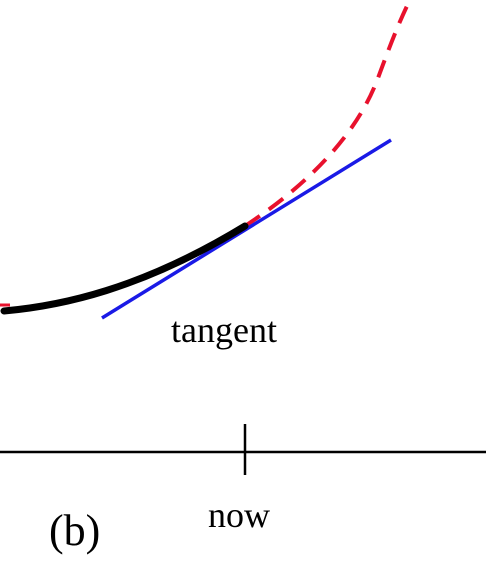 This screenshot has width=486, height=574. What do you see at coordinates (239, 515) in the screenshot?
I see `now-label: now` at bounding box center [239, 515].